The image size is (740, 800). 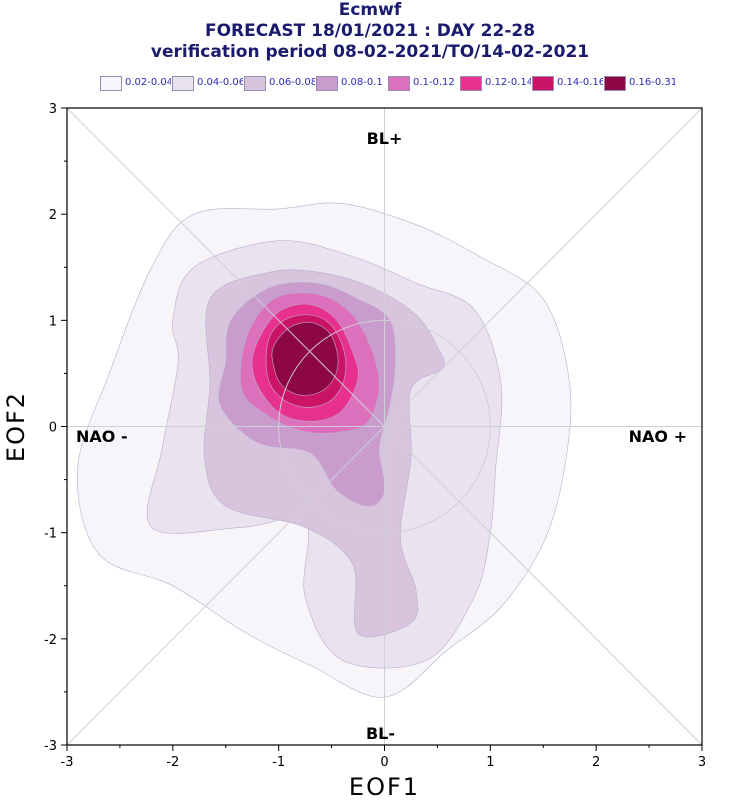 What do you see at coordinates (380, 733) in the screenshot?
I see `regime-label-bl-minus: BL-` at bounding box center [380, 733].